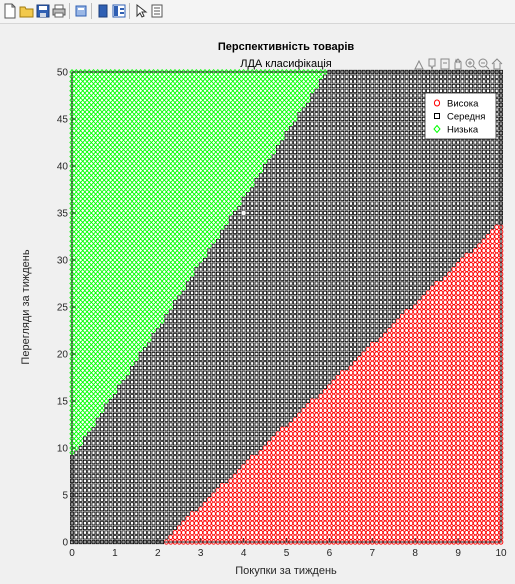  What do you see at coordinates (157, 11) in the screenshot?
I see `property-inspector-icon` at bounding box center [157, 11].